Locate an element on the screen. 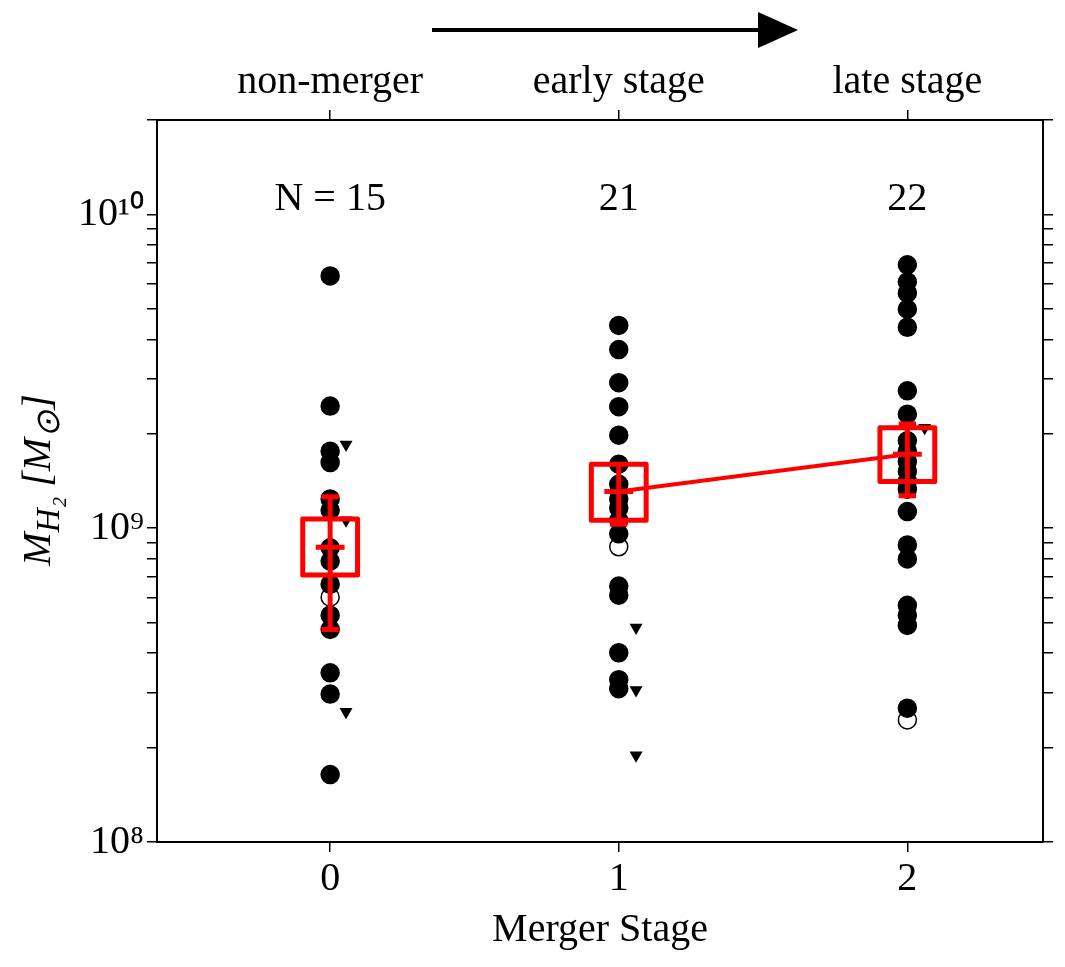  y-tick-label: 10¹⁰ is located at coordinates (110, 211).